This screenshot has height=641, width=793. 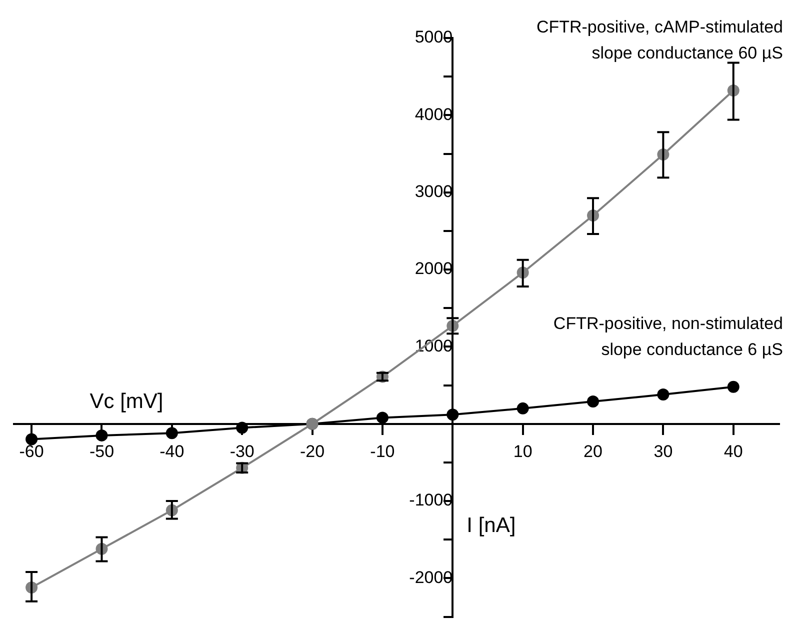 What do you see at coordinates (433, 268) in the screenshot?
I see `y-tick-label: 2000` at bounding box center [433, 268].